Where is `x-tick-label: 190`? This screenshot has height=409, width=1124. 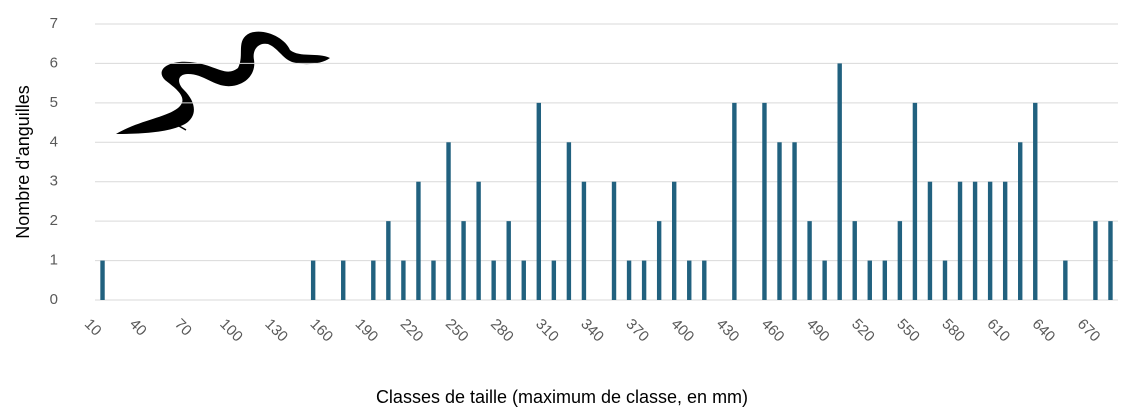 x-tick-label: 190 is located at coordinates (367, 331).